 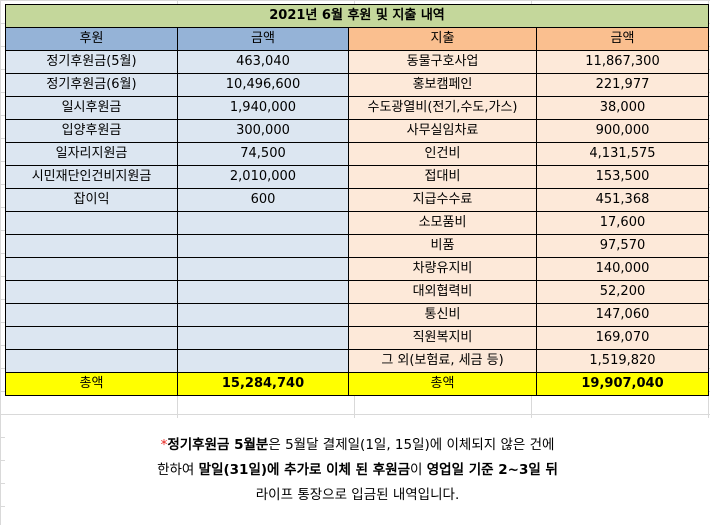 I want to click on expense-label: 비품, so click(x=442, y=246).